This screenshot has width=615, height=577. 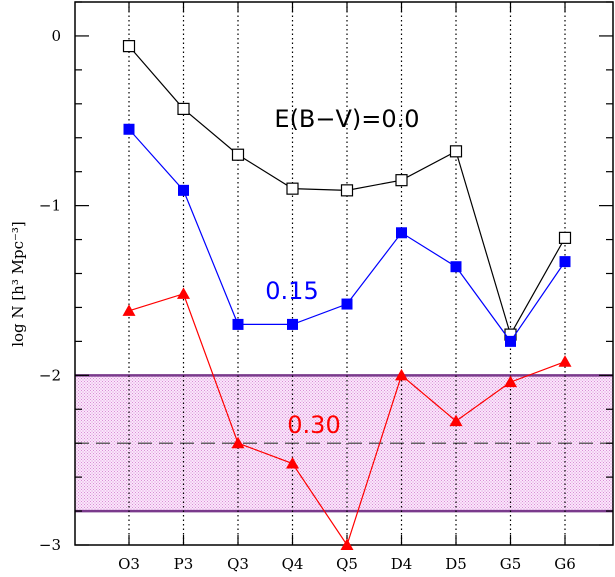 I want to click on point-1-P3, so click(x=183, y=190).